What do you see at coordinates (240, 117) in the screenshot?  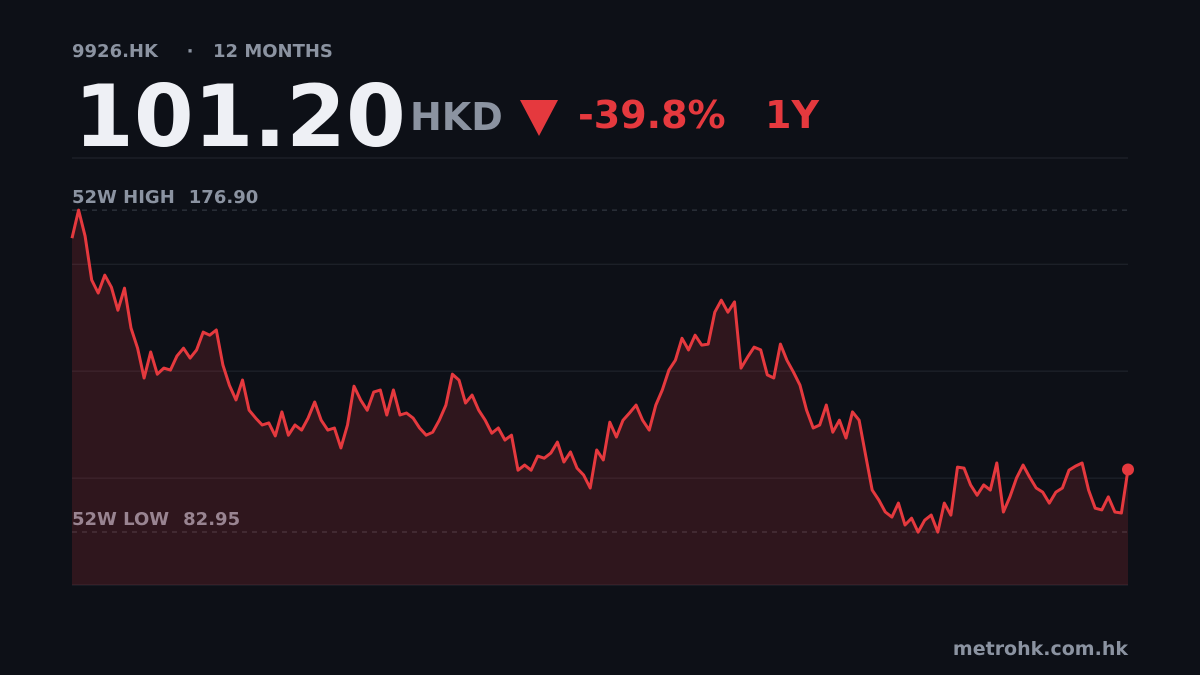 I see `price: 101.20` at bounding box center [240, 117].